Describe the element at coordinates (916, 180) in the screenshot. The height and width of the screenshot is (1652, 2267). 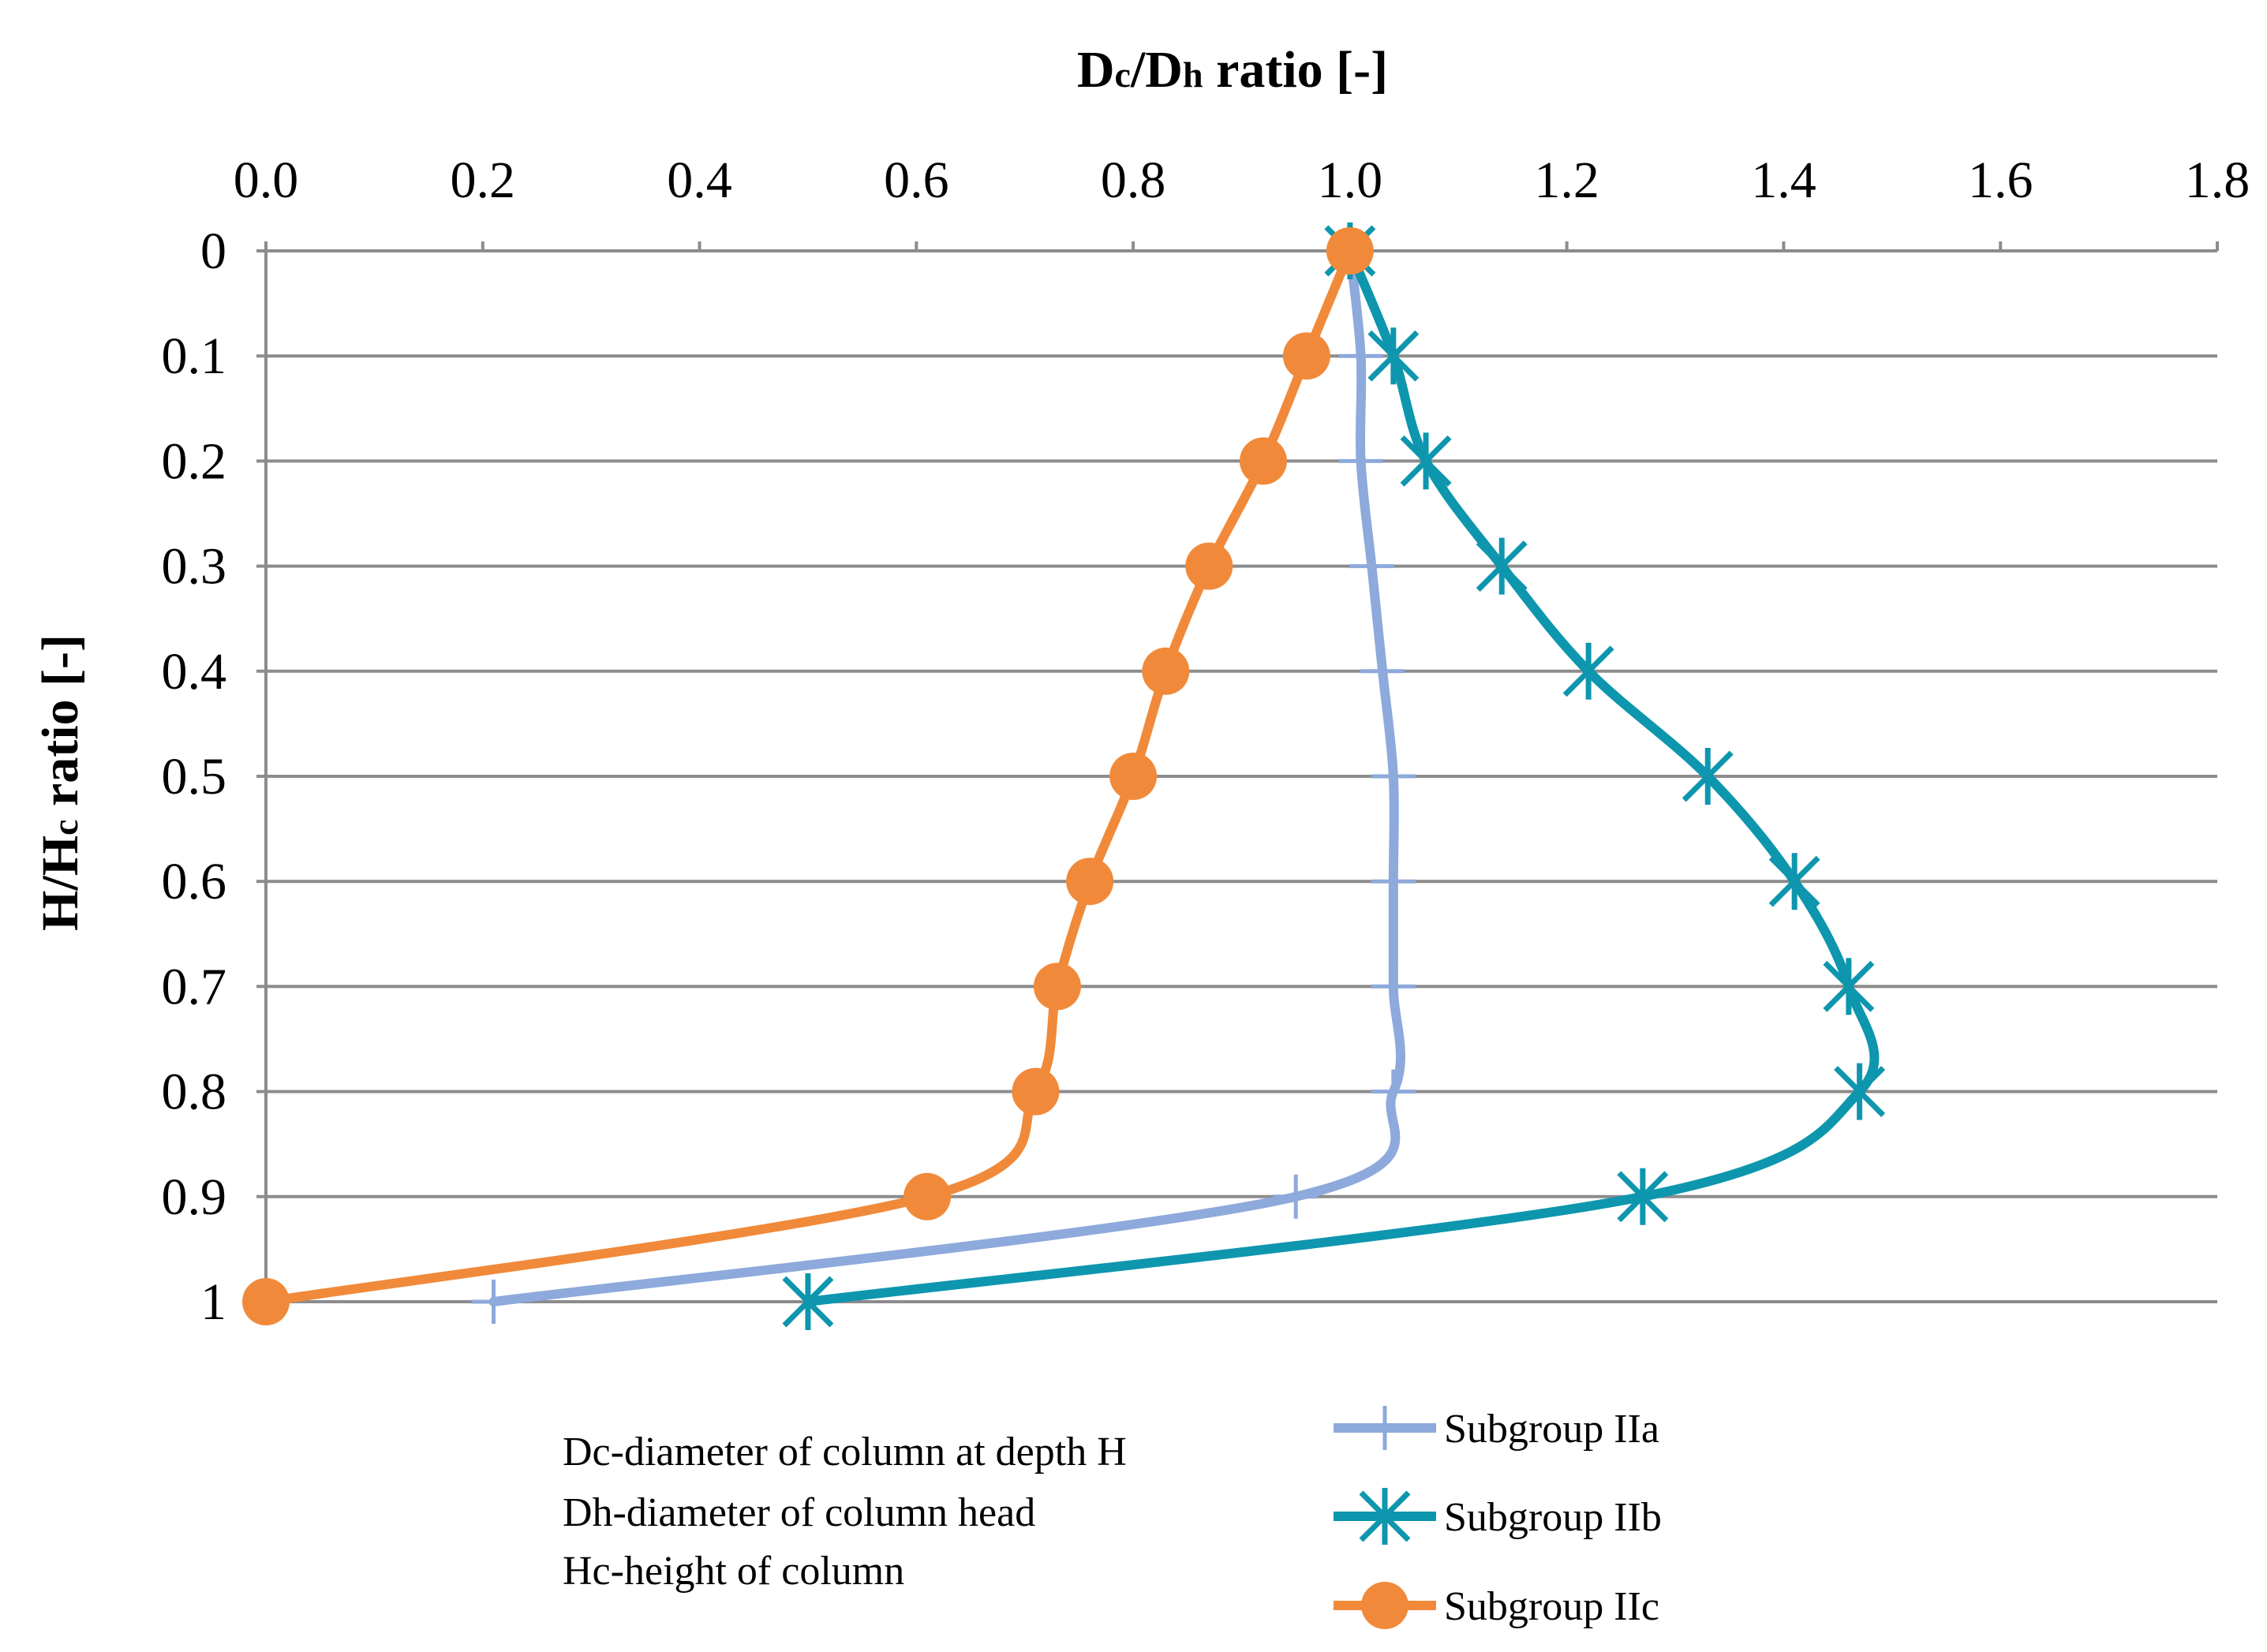
I see `x-tick-label: 0.6` at that location.